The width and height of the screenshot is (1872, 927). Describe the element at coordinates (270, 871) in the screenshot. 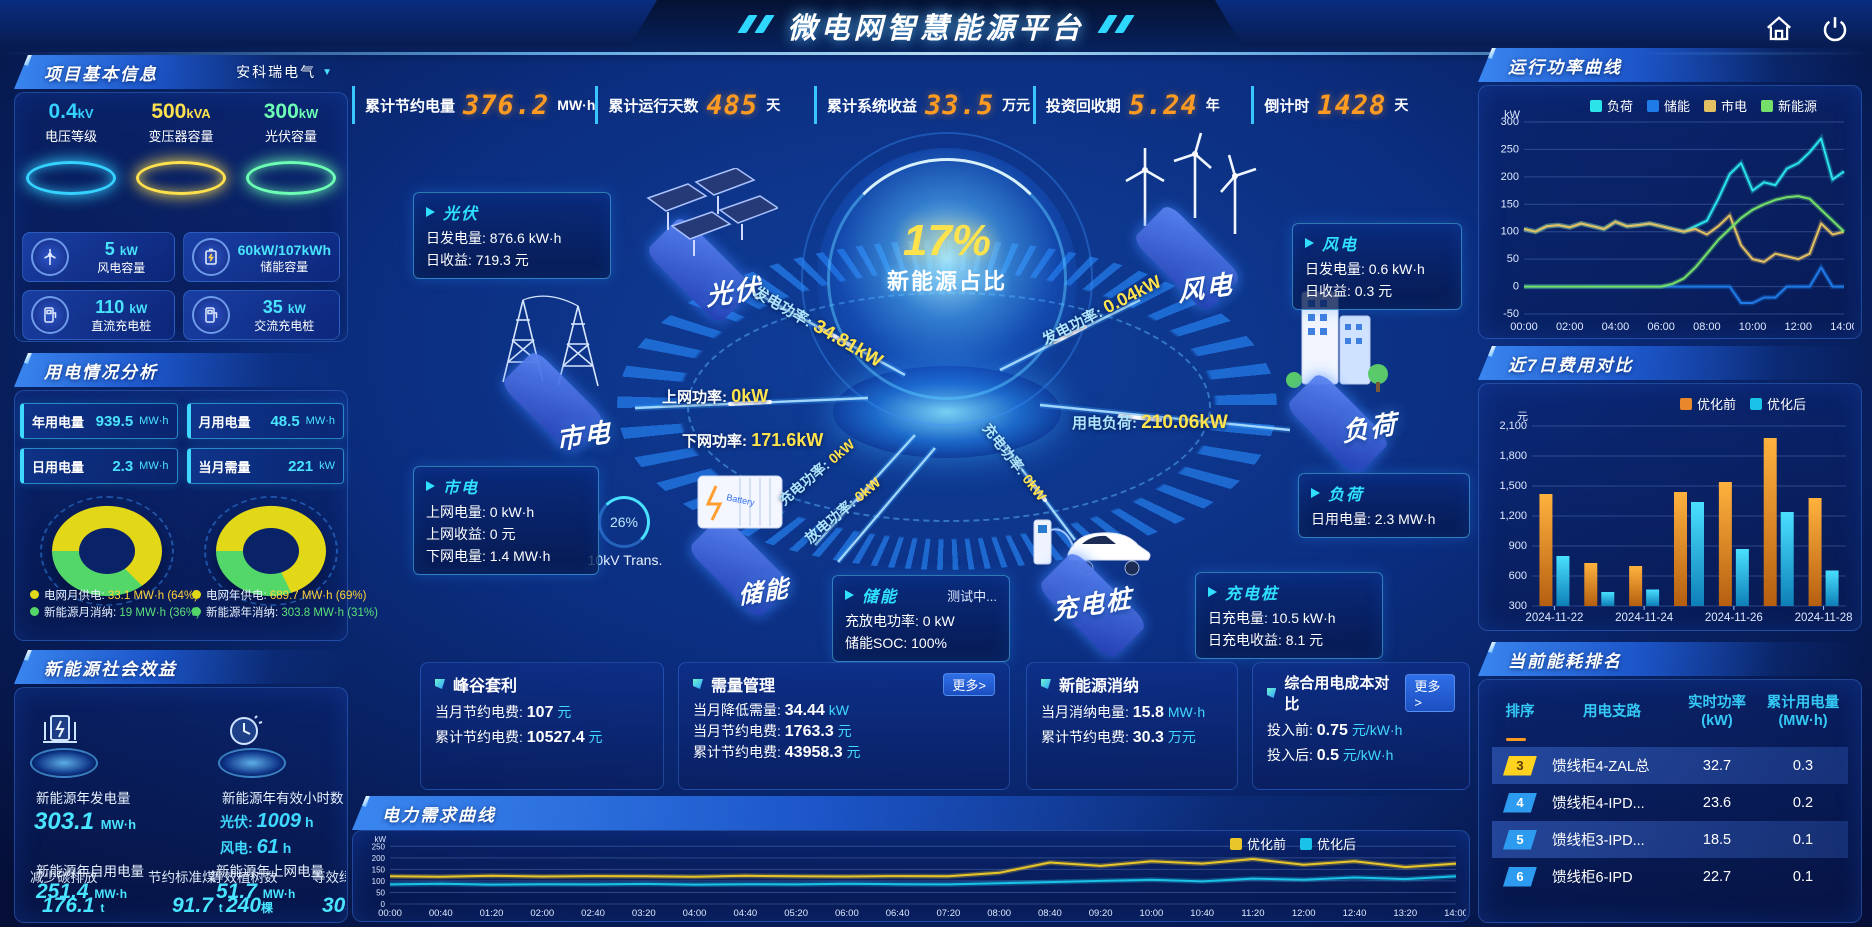

I see `to-grid-label: 新能源年上网电量` at that location.